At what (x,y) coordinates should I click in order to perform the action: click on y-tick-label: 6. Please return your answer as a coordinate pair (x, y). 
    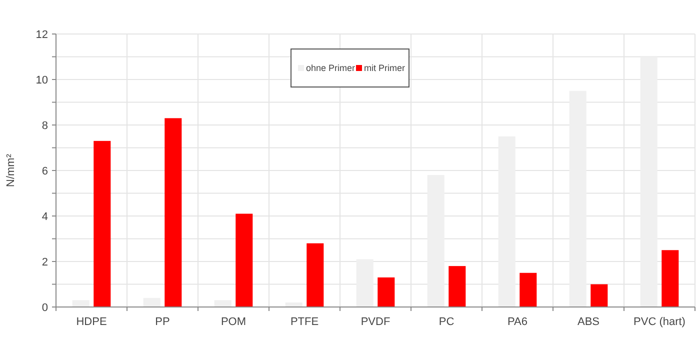
    Looking at the image, I should click on (45, 171).